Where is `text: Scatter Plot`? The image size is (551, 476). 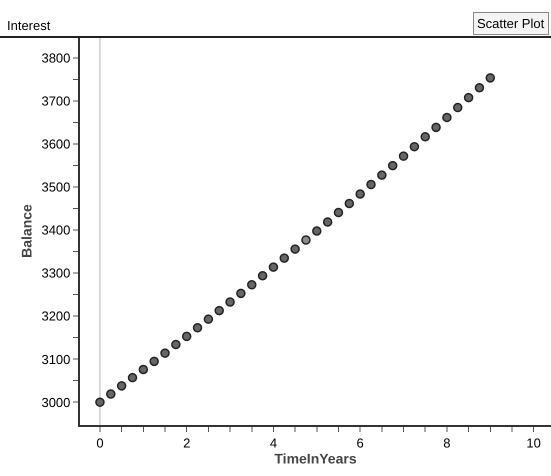 text: Scatter Plot is located at coordinates (511, 23).